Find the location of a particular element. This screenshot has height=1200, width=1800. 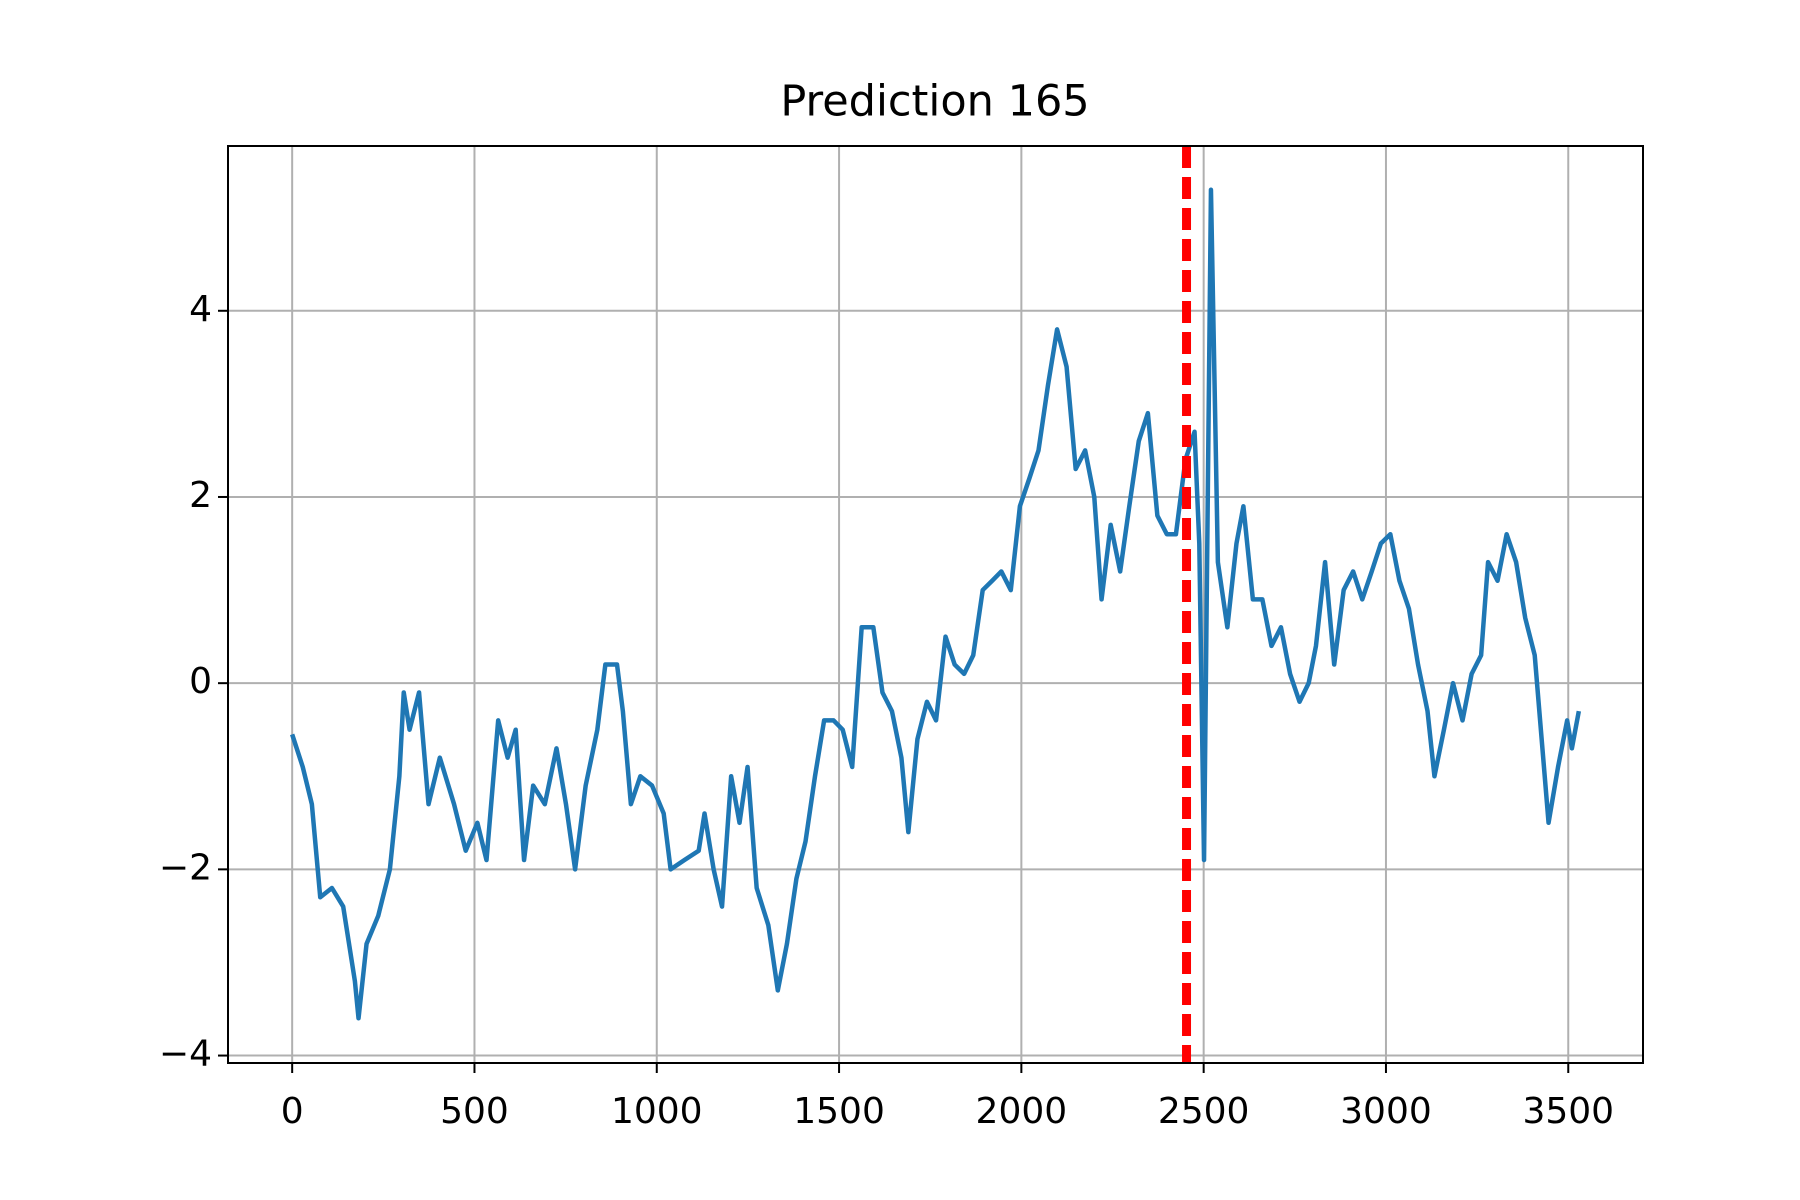

x-tick-label: 500 is located at coordinates (474, 1111).